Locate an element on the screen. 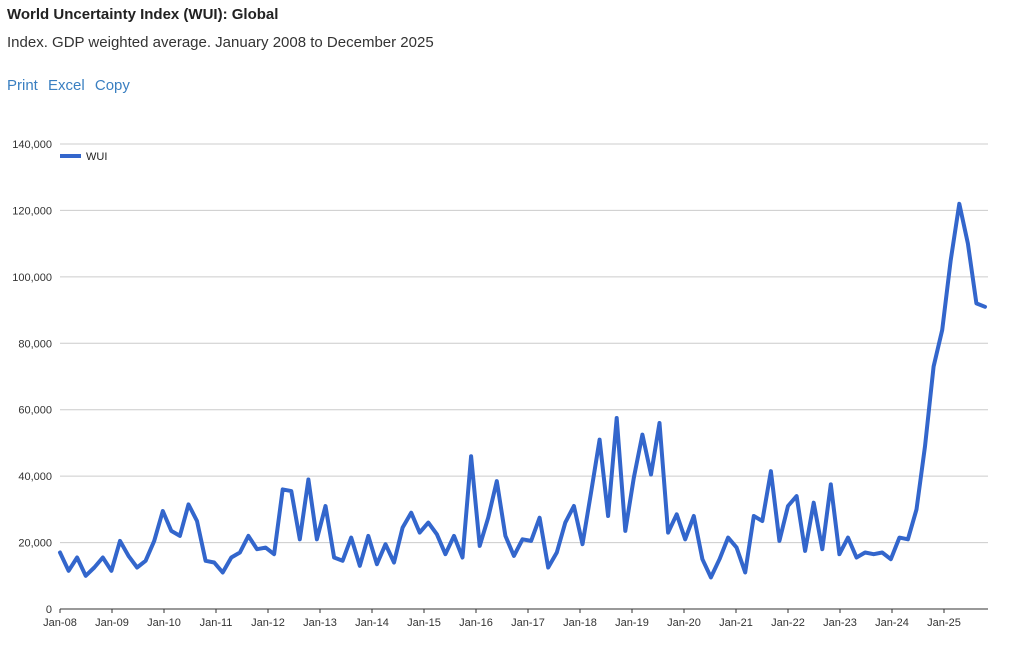  x-tick-label: Jan-24 is located at coordinates (892, 623).